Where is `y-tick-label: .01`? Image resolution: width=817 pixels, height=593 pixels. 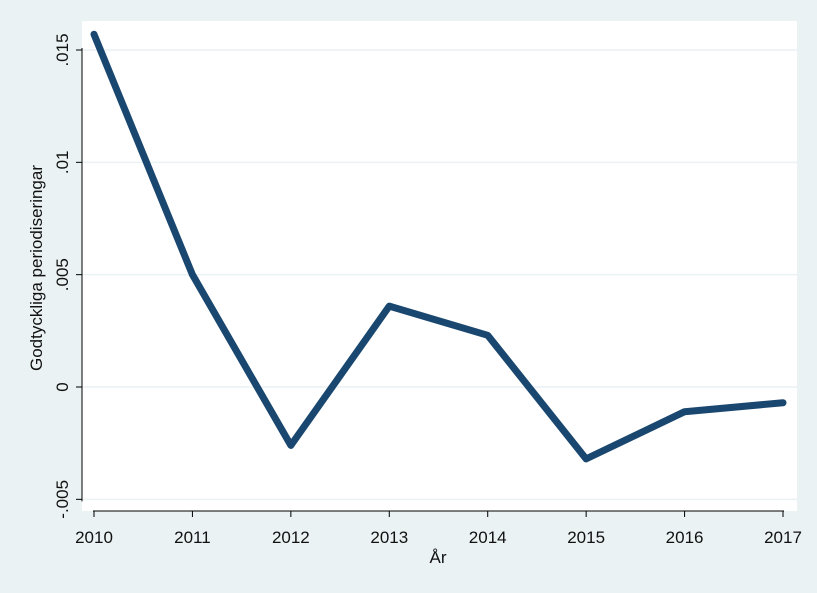
y-tick-label: .01 is located at coordinates (62, 163).